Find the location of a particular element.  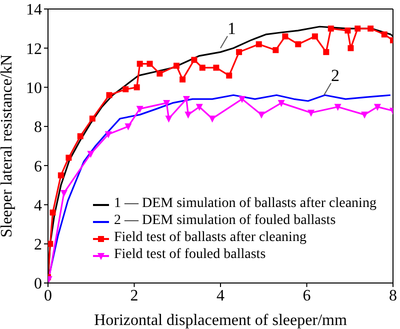

y-tick-label: 12 is located at coordinates (34, 49).